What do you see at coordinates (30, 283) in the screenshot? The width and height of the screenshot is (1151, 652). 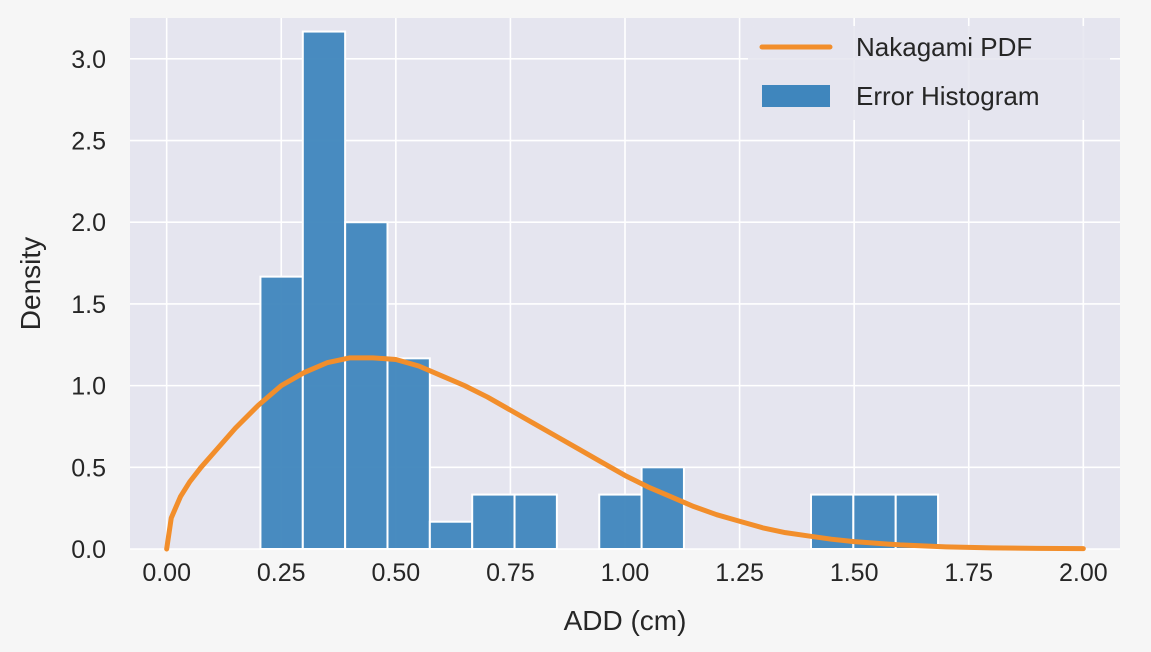 I see `y-axis-label: Density` at bounding box center [30, 283].